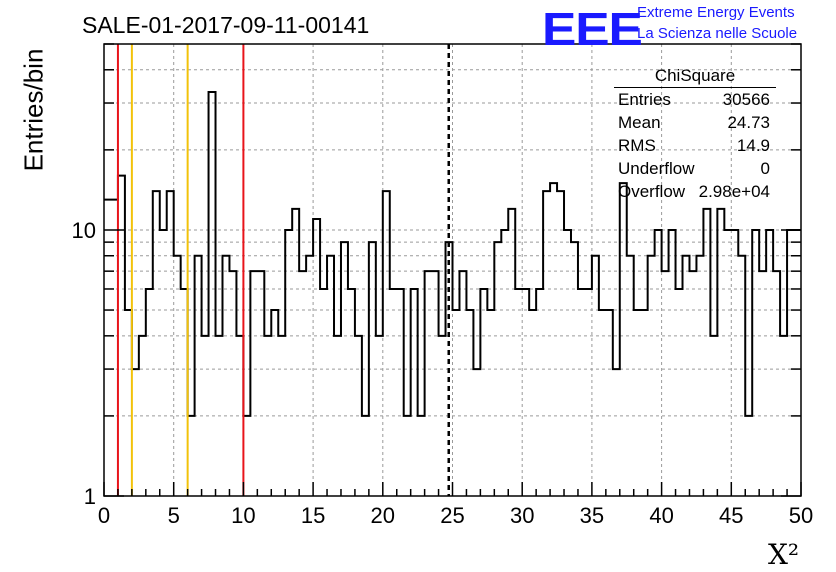 The image size is (836, 572). What do you see at coordinates (717, 33) in the screenshot?
I see `logo-line-2: La Scienza nelle Scuole` at bounding box center [717, 33].